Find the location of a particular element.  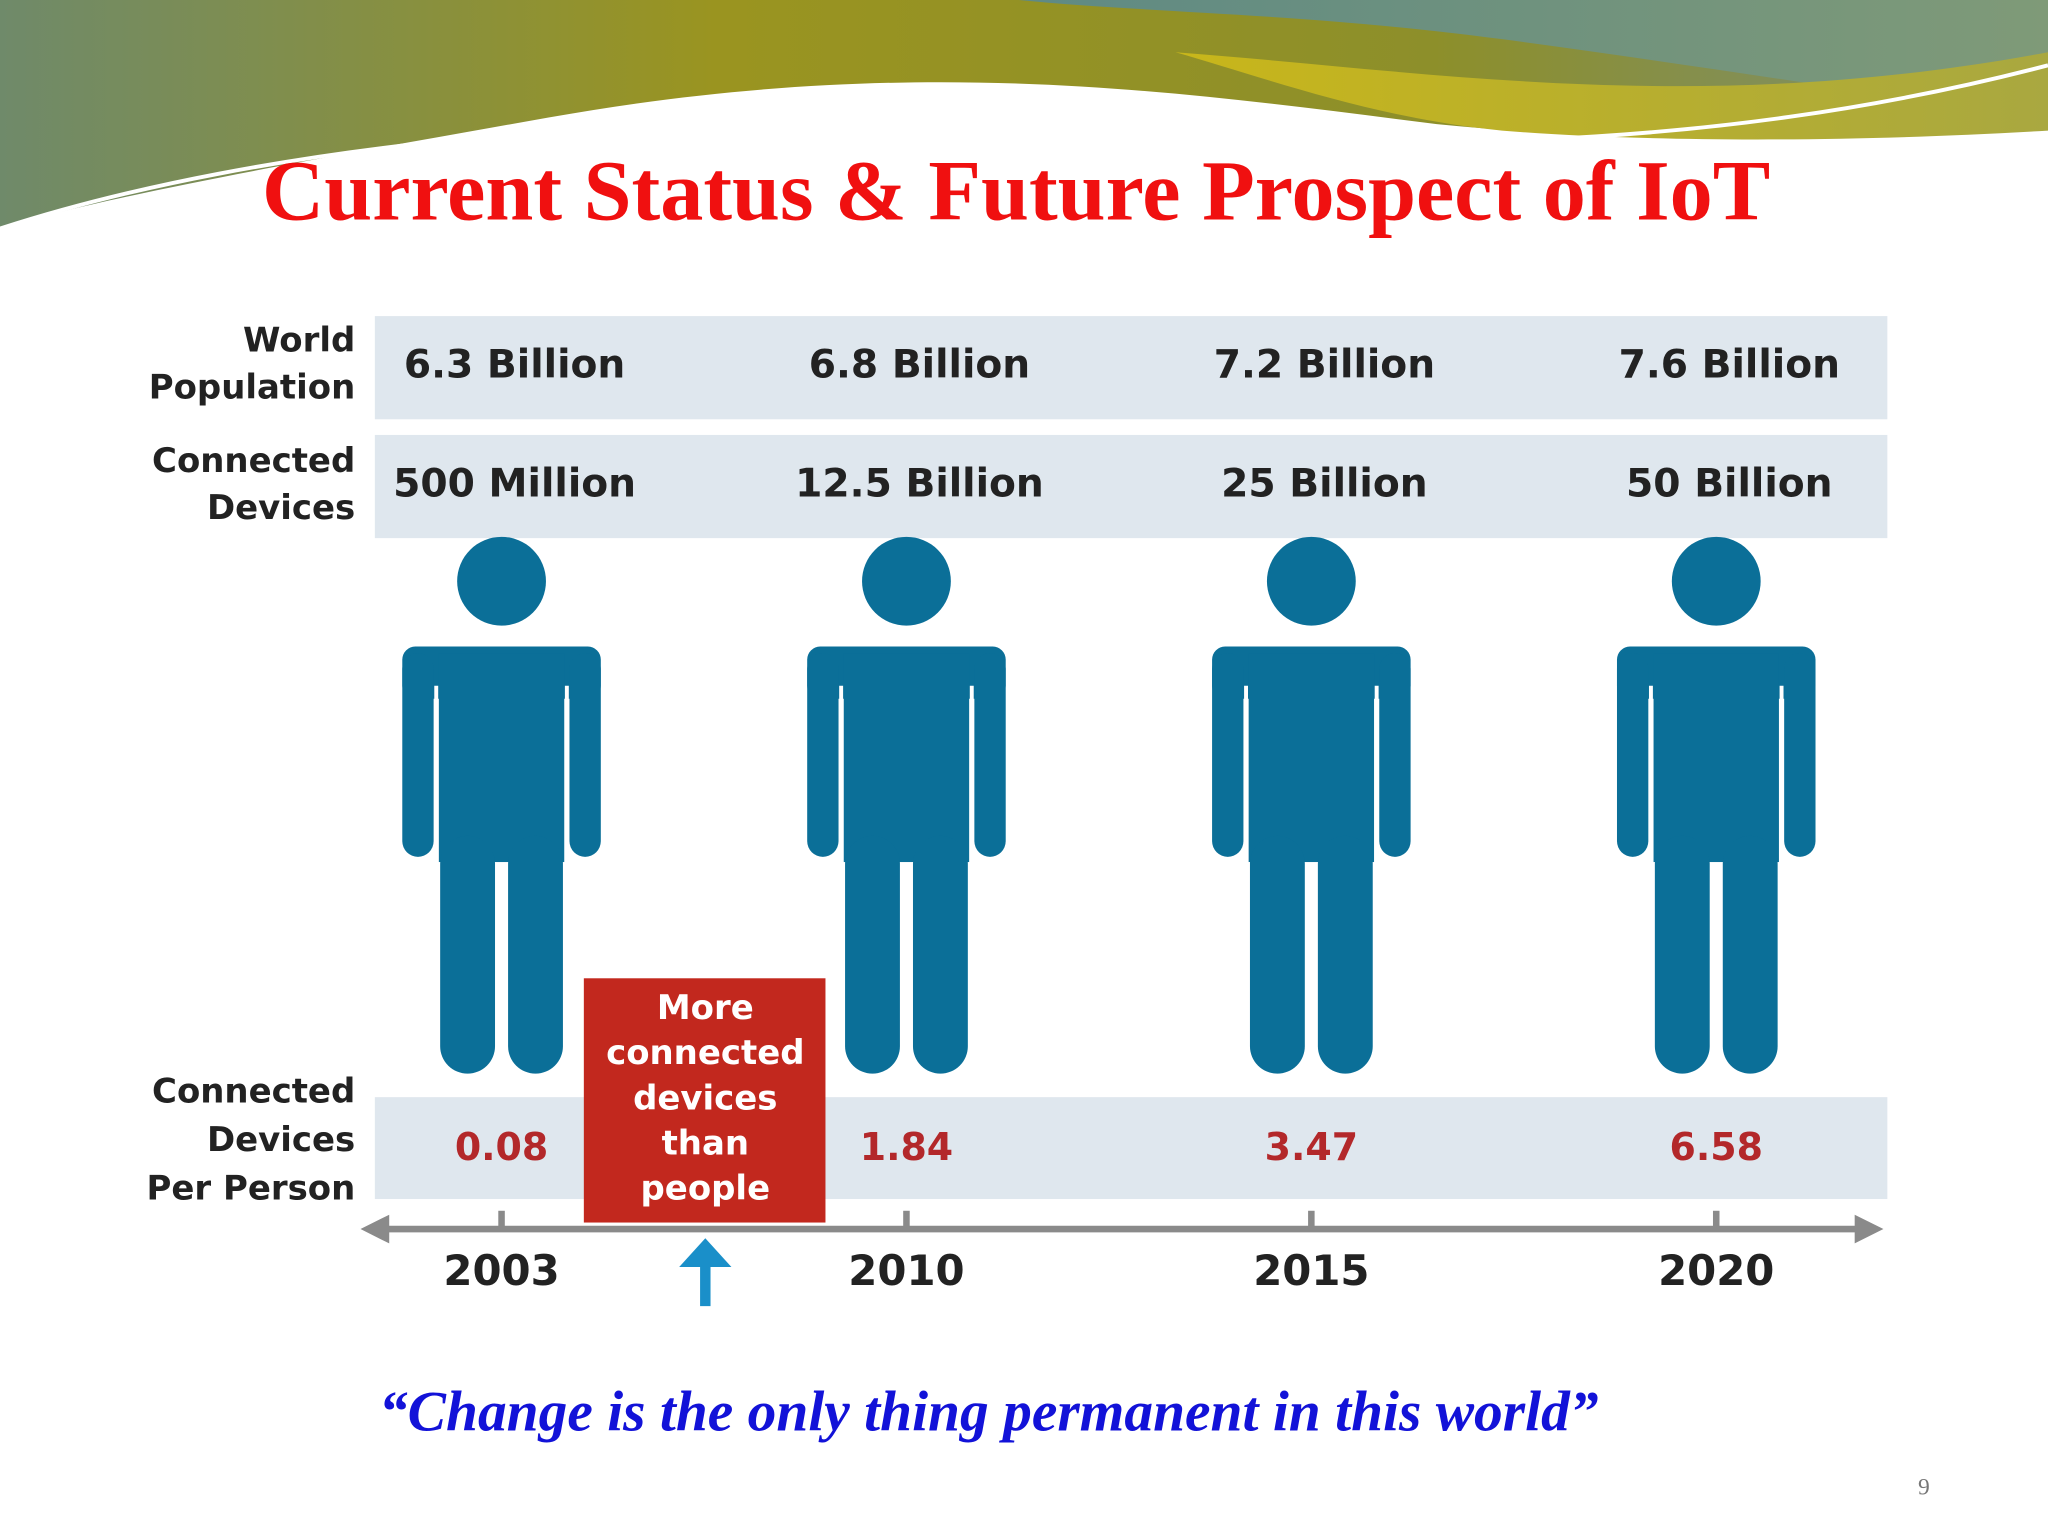

devices-value: 50 Billion is located at coordinates (1729, 483).